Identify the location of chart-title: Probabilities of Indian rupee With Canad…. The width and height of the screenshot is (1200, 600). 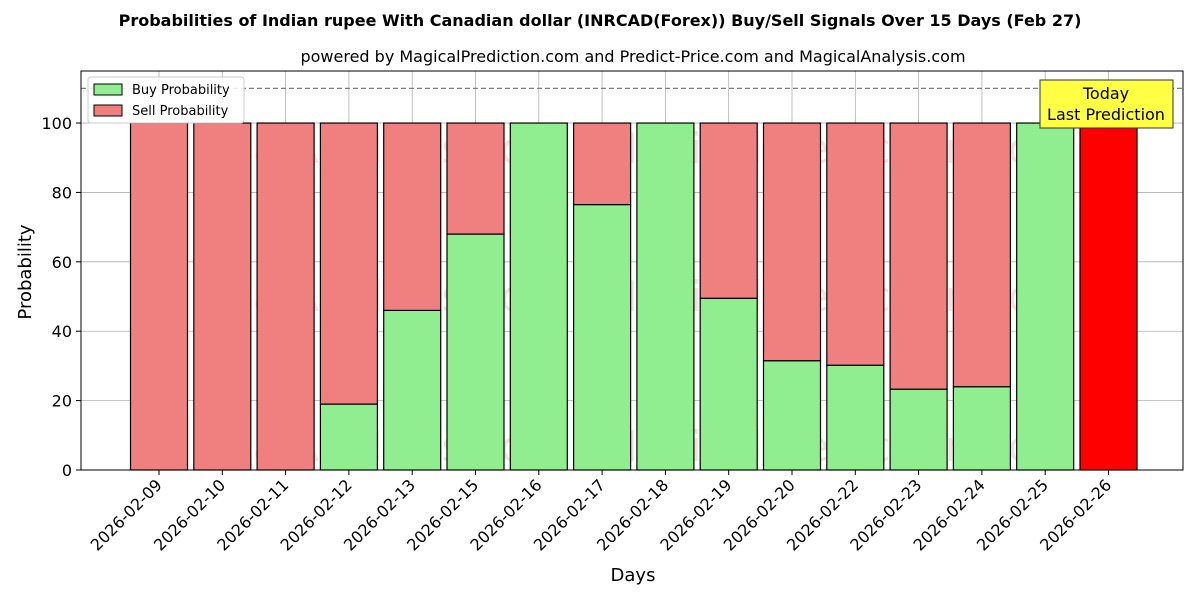
(600, 20).